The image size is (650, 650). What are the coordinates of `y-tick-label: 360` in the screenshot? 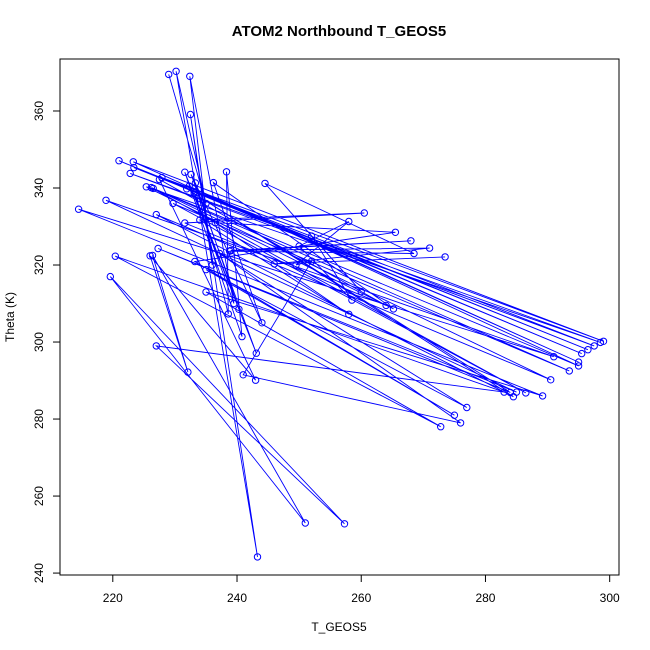 It's located at (39, 111).